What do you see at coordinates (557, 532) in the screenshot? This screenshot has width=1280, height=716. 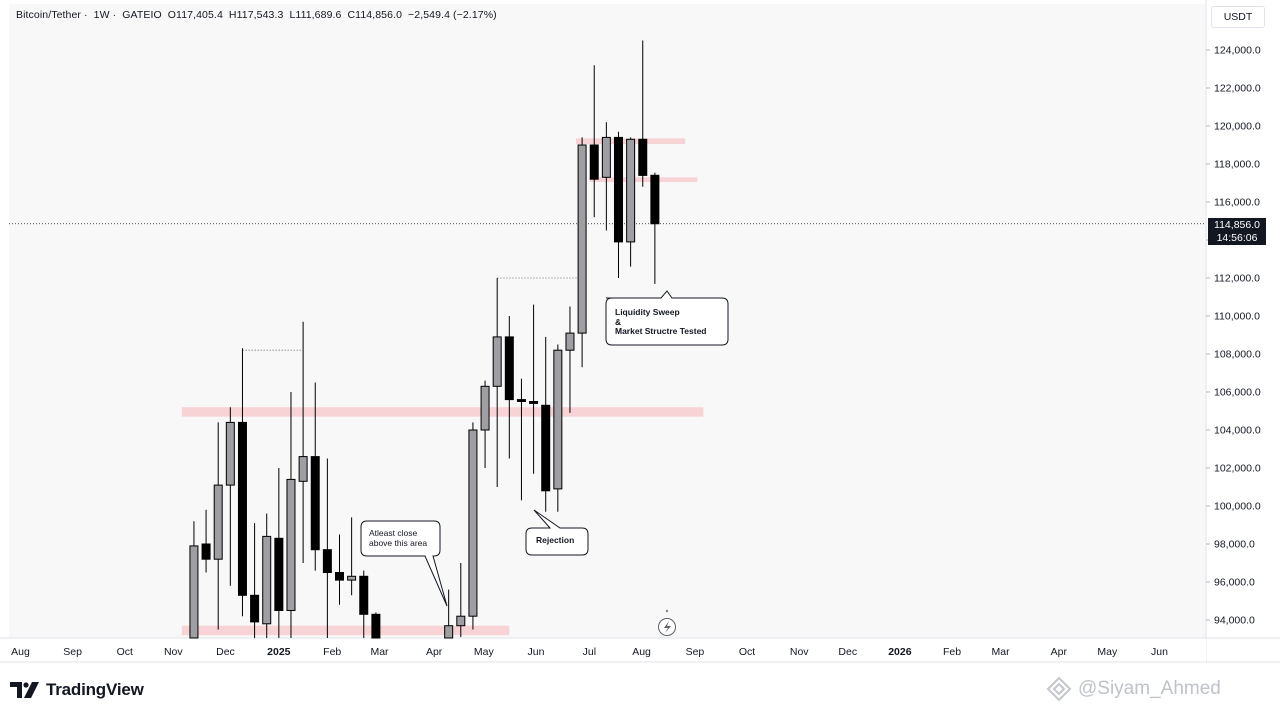 I see `callout-rejection-box` at bounding box center [557, 532].